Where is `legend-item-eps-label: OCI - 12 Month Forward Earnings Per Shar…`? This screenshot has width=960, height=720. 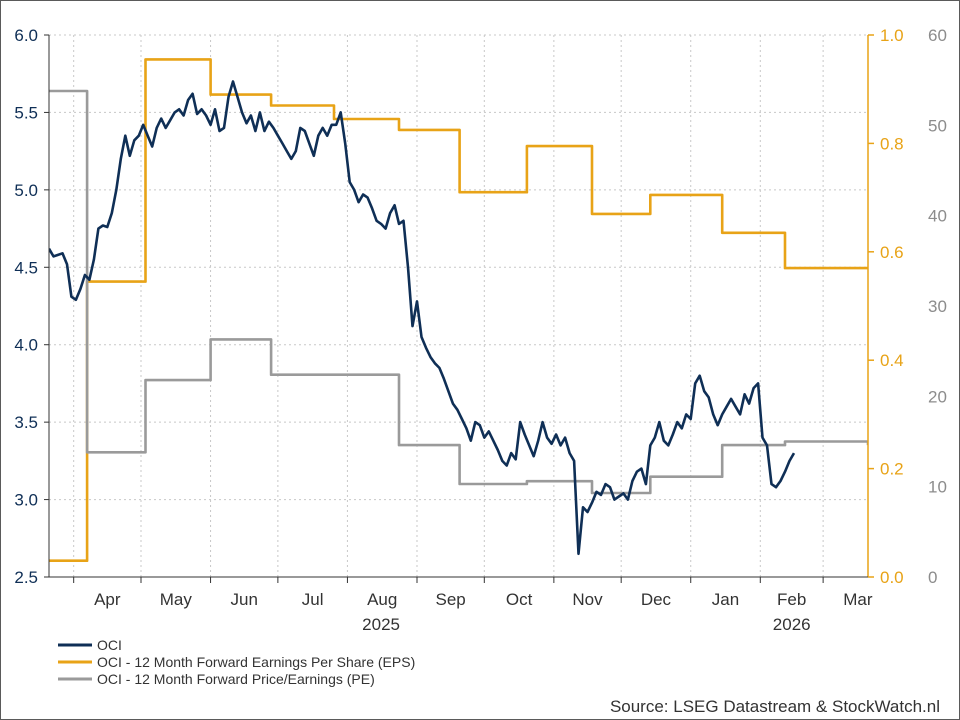
legend-item-eps-label: OCI - 12 Month Forward Earnings Per Shar… is located at coordinates (256, 662).